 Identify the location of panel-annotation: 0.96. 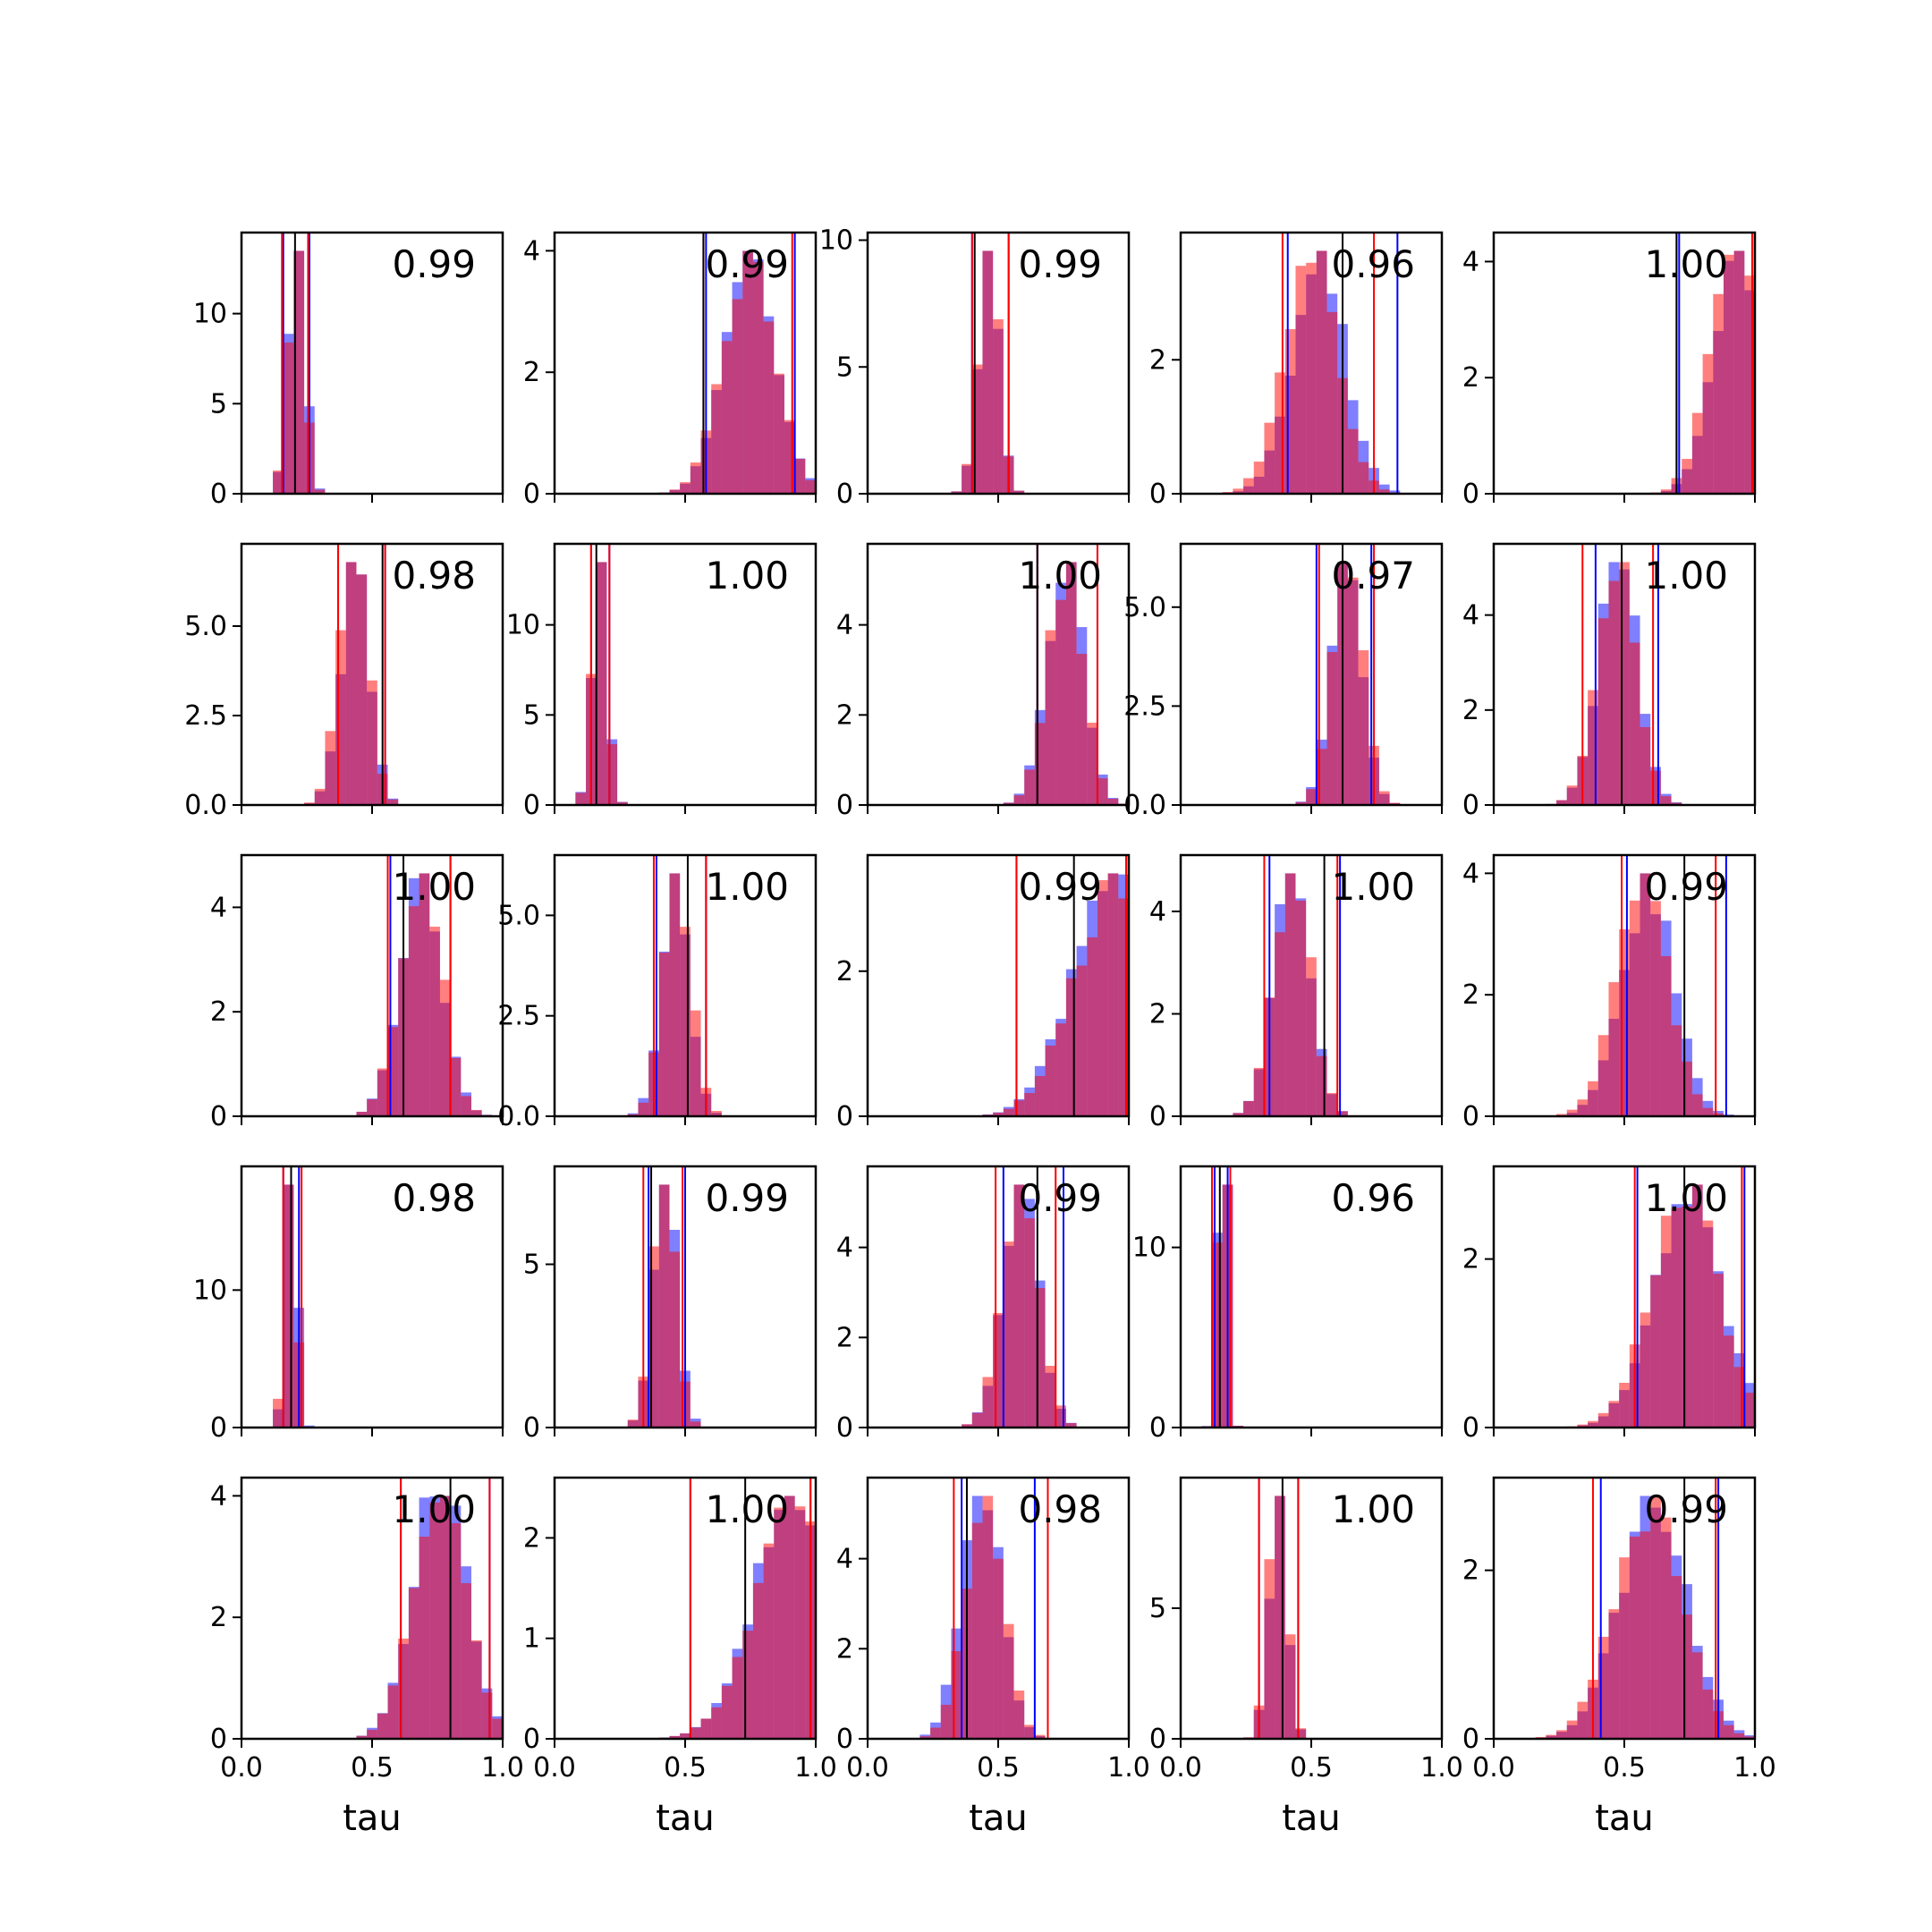
(1373, 1198).